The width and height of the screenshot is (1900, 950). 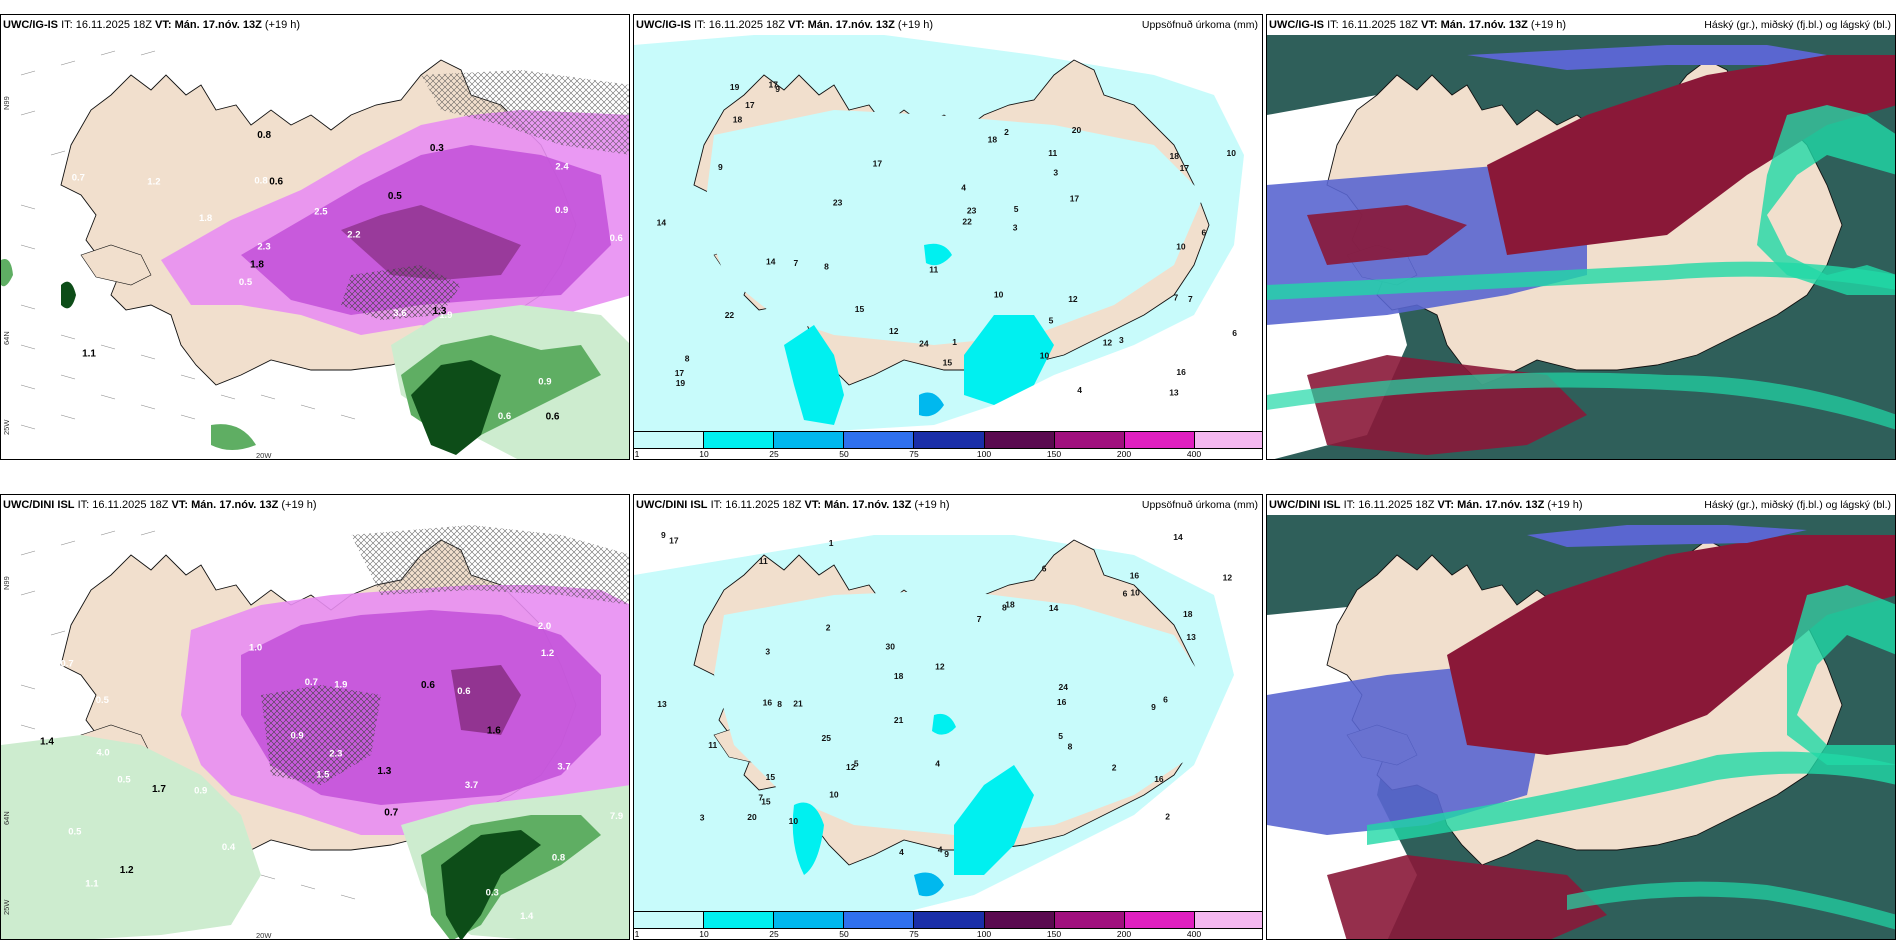 I want to click on value-label: 1.1, so click(x=89, y=353).